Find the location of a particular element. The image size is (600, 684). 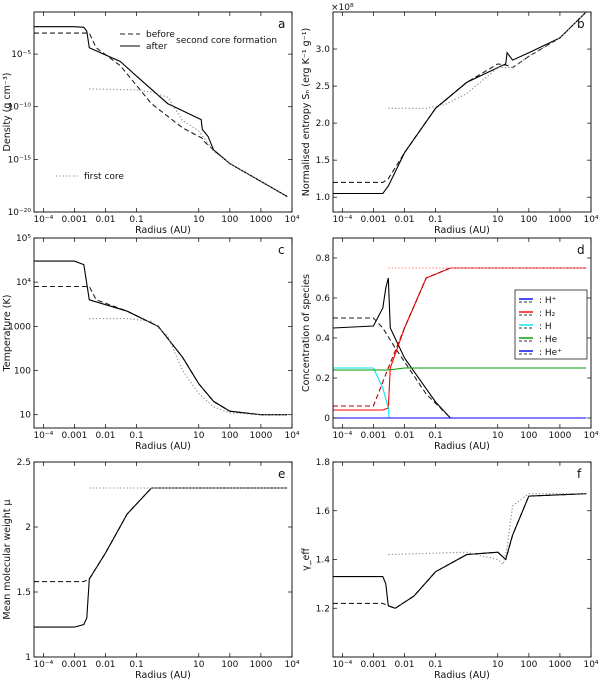

species-legend-label: : He is located at coordinates (548, 340).